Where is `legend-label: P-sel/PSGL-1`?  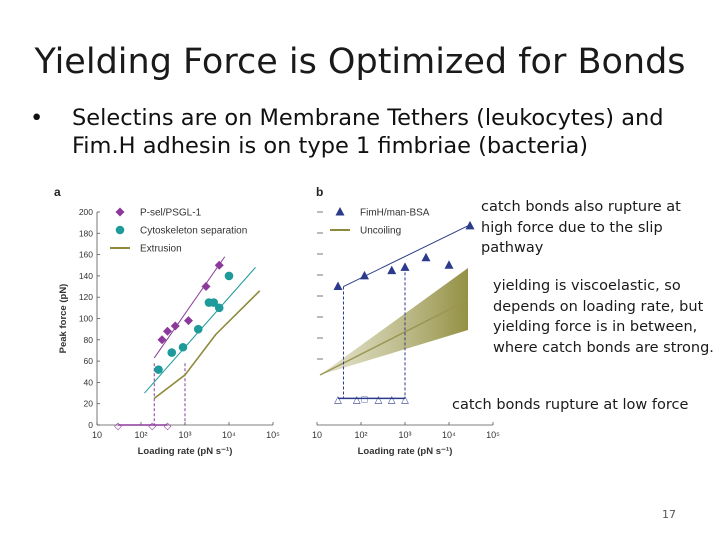 legend-label: P-sel/PSGL-1 is located at coordinates (171, 213).